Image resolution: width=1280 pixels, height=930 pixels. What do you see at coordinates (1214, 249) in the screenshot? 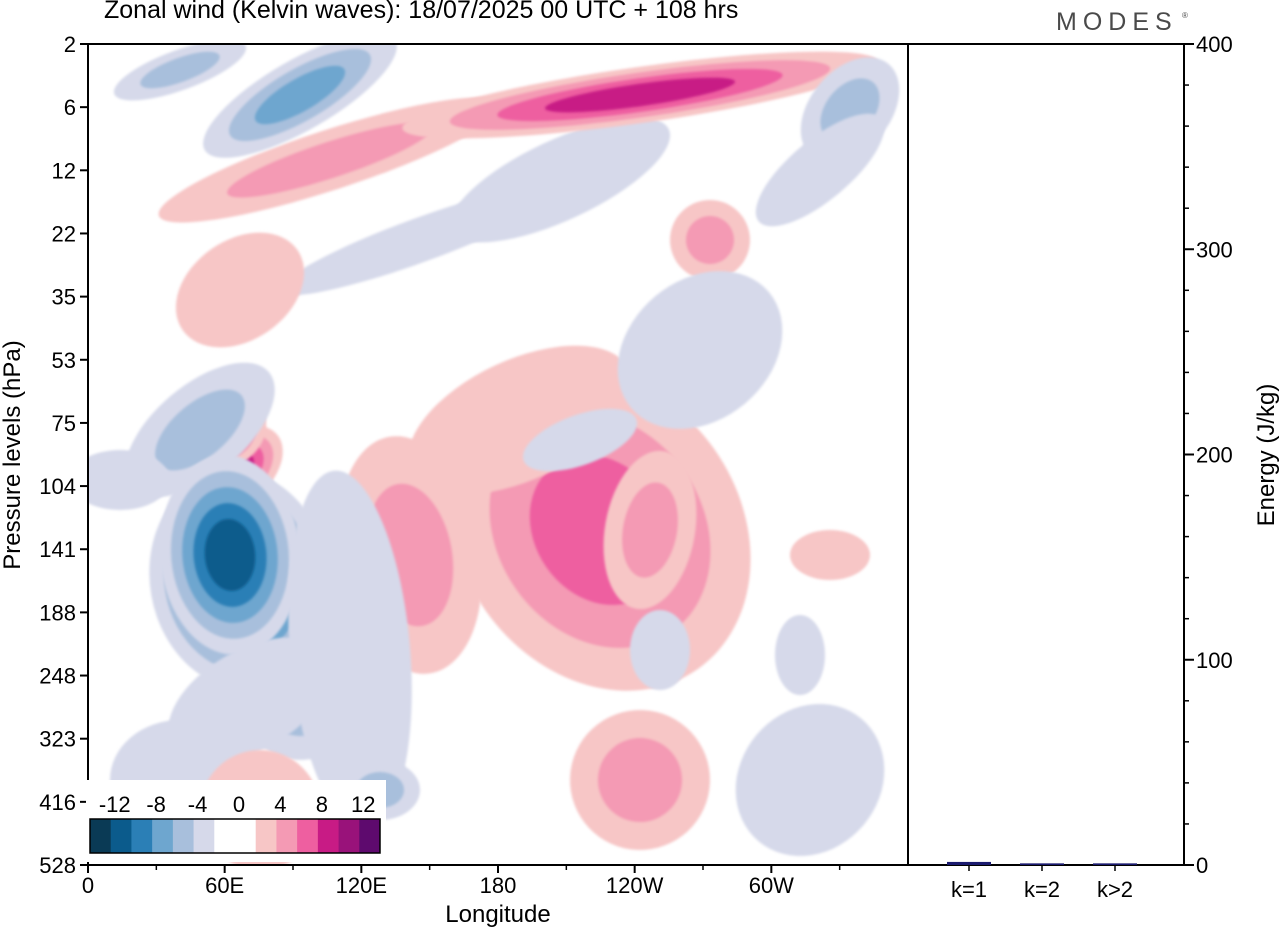
I see `energy-tick-label: 300` at bounding box center [1214, 249].